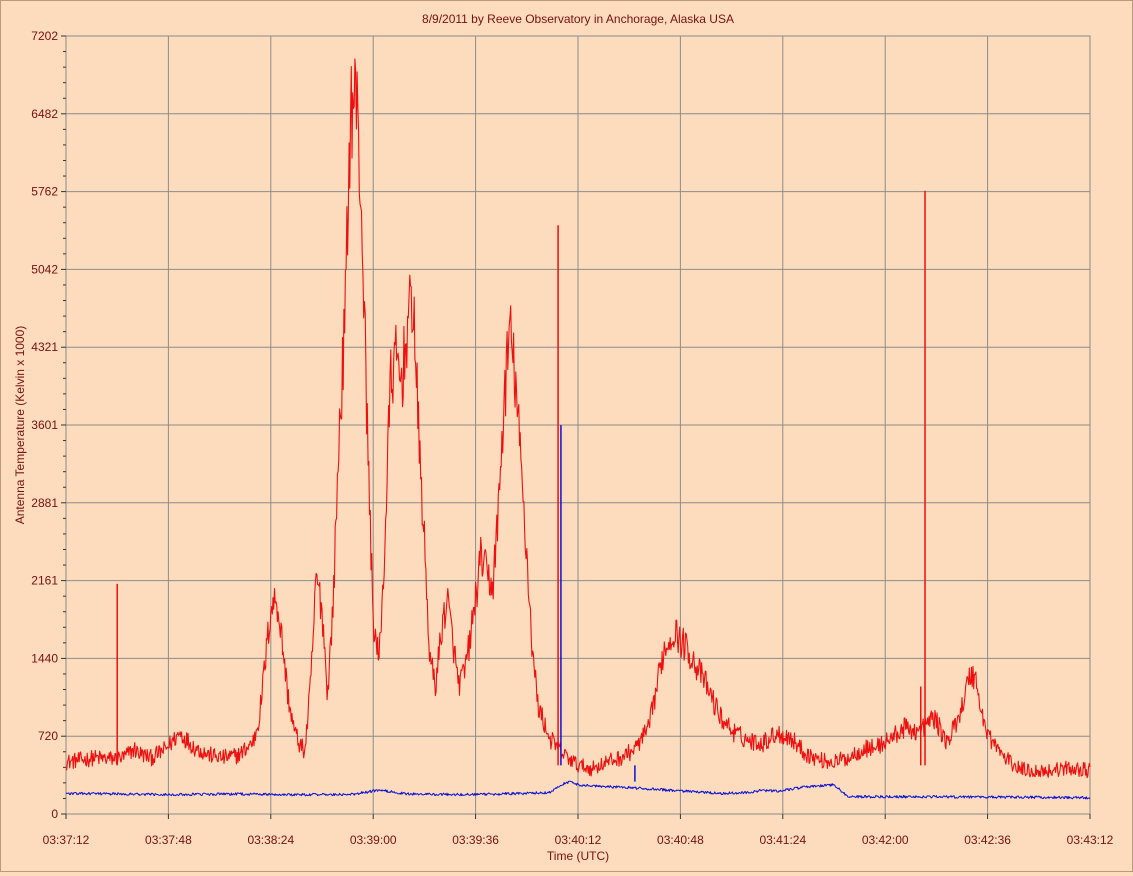 The image size is (1133, 876). I want to click on x-tick-label: 03:42:00, so click(885, 840).